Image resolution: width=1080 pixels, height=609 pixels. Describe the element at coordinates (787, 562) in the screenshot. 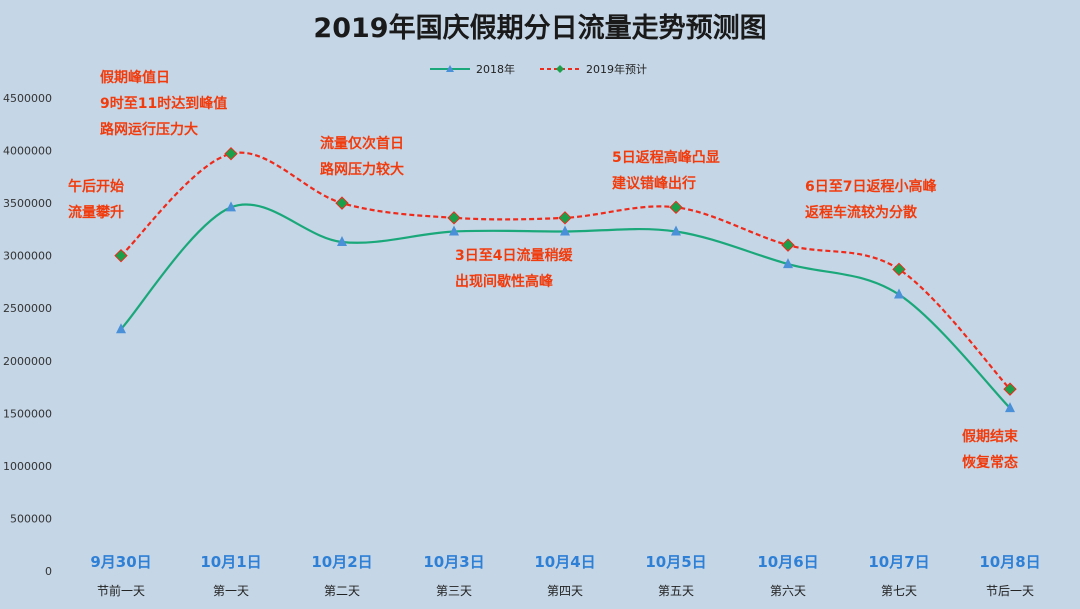

I see `x-category-label: 10月6日` at that location.